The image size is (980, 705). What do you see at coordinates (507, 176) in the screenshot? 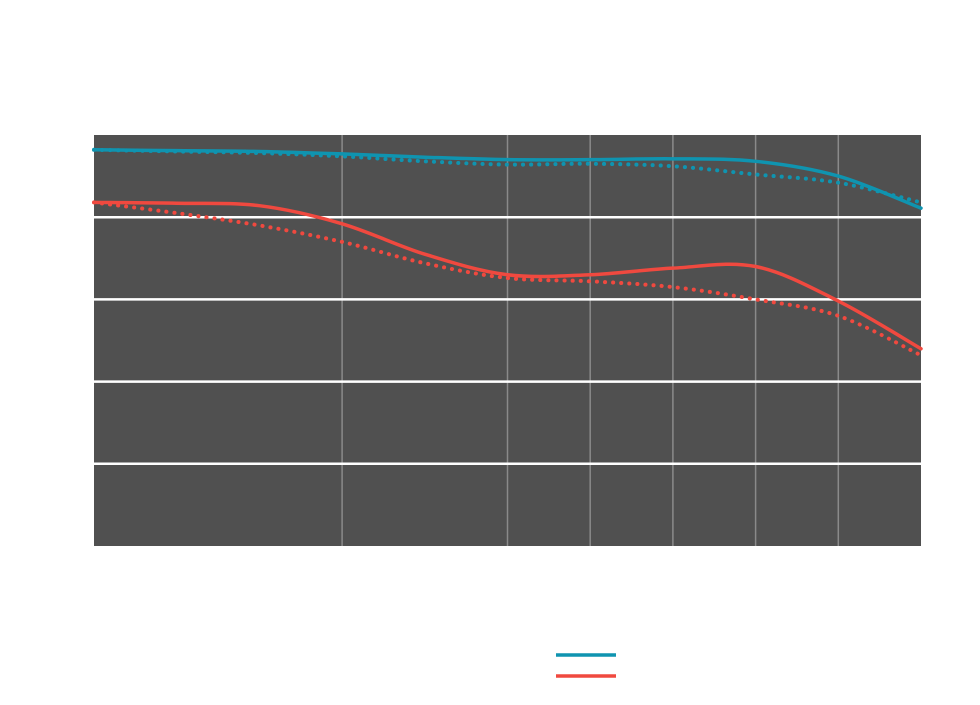
I see `series-line-2-dotted` at bounding box center [507, 176].